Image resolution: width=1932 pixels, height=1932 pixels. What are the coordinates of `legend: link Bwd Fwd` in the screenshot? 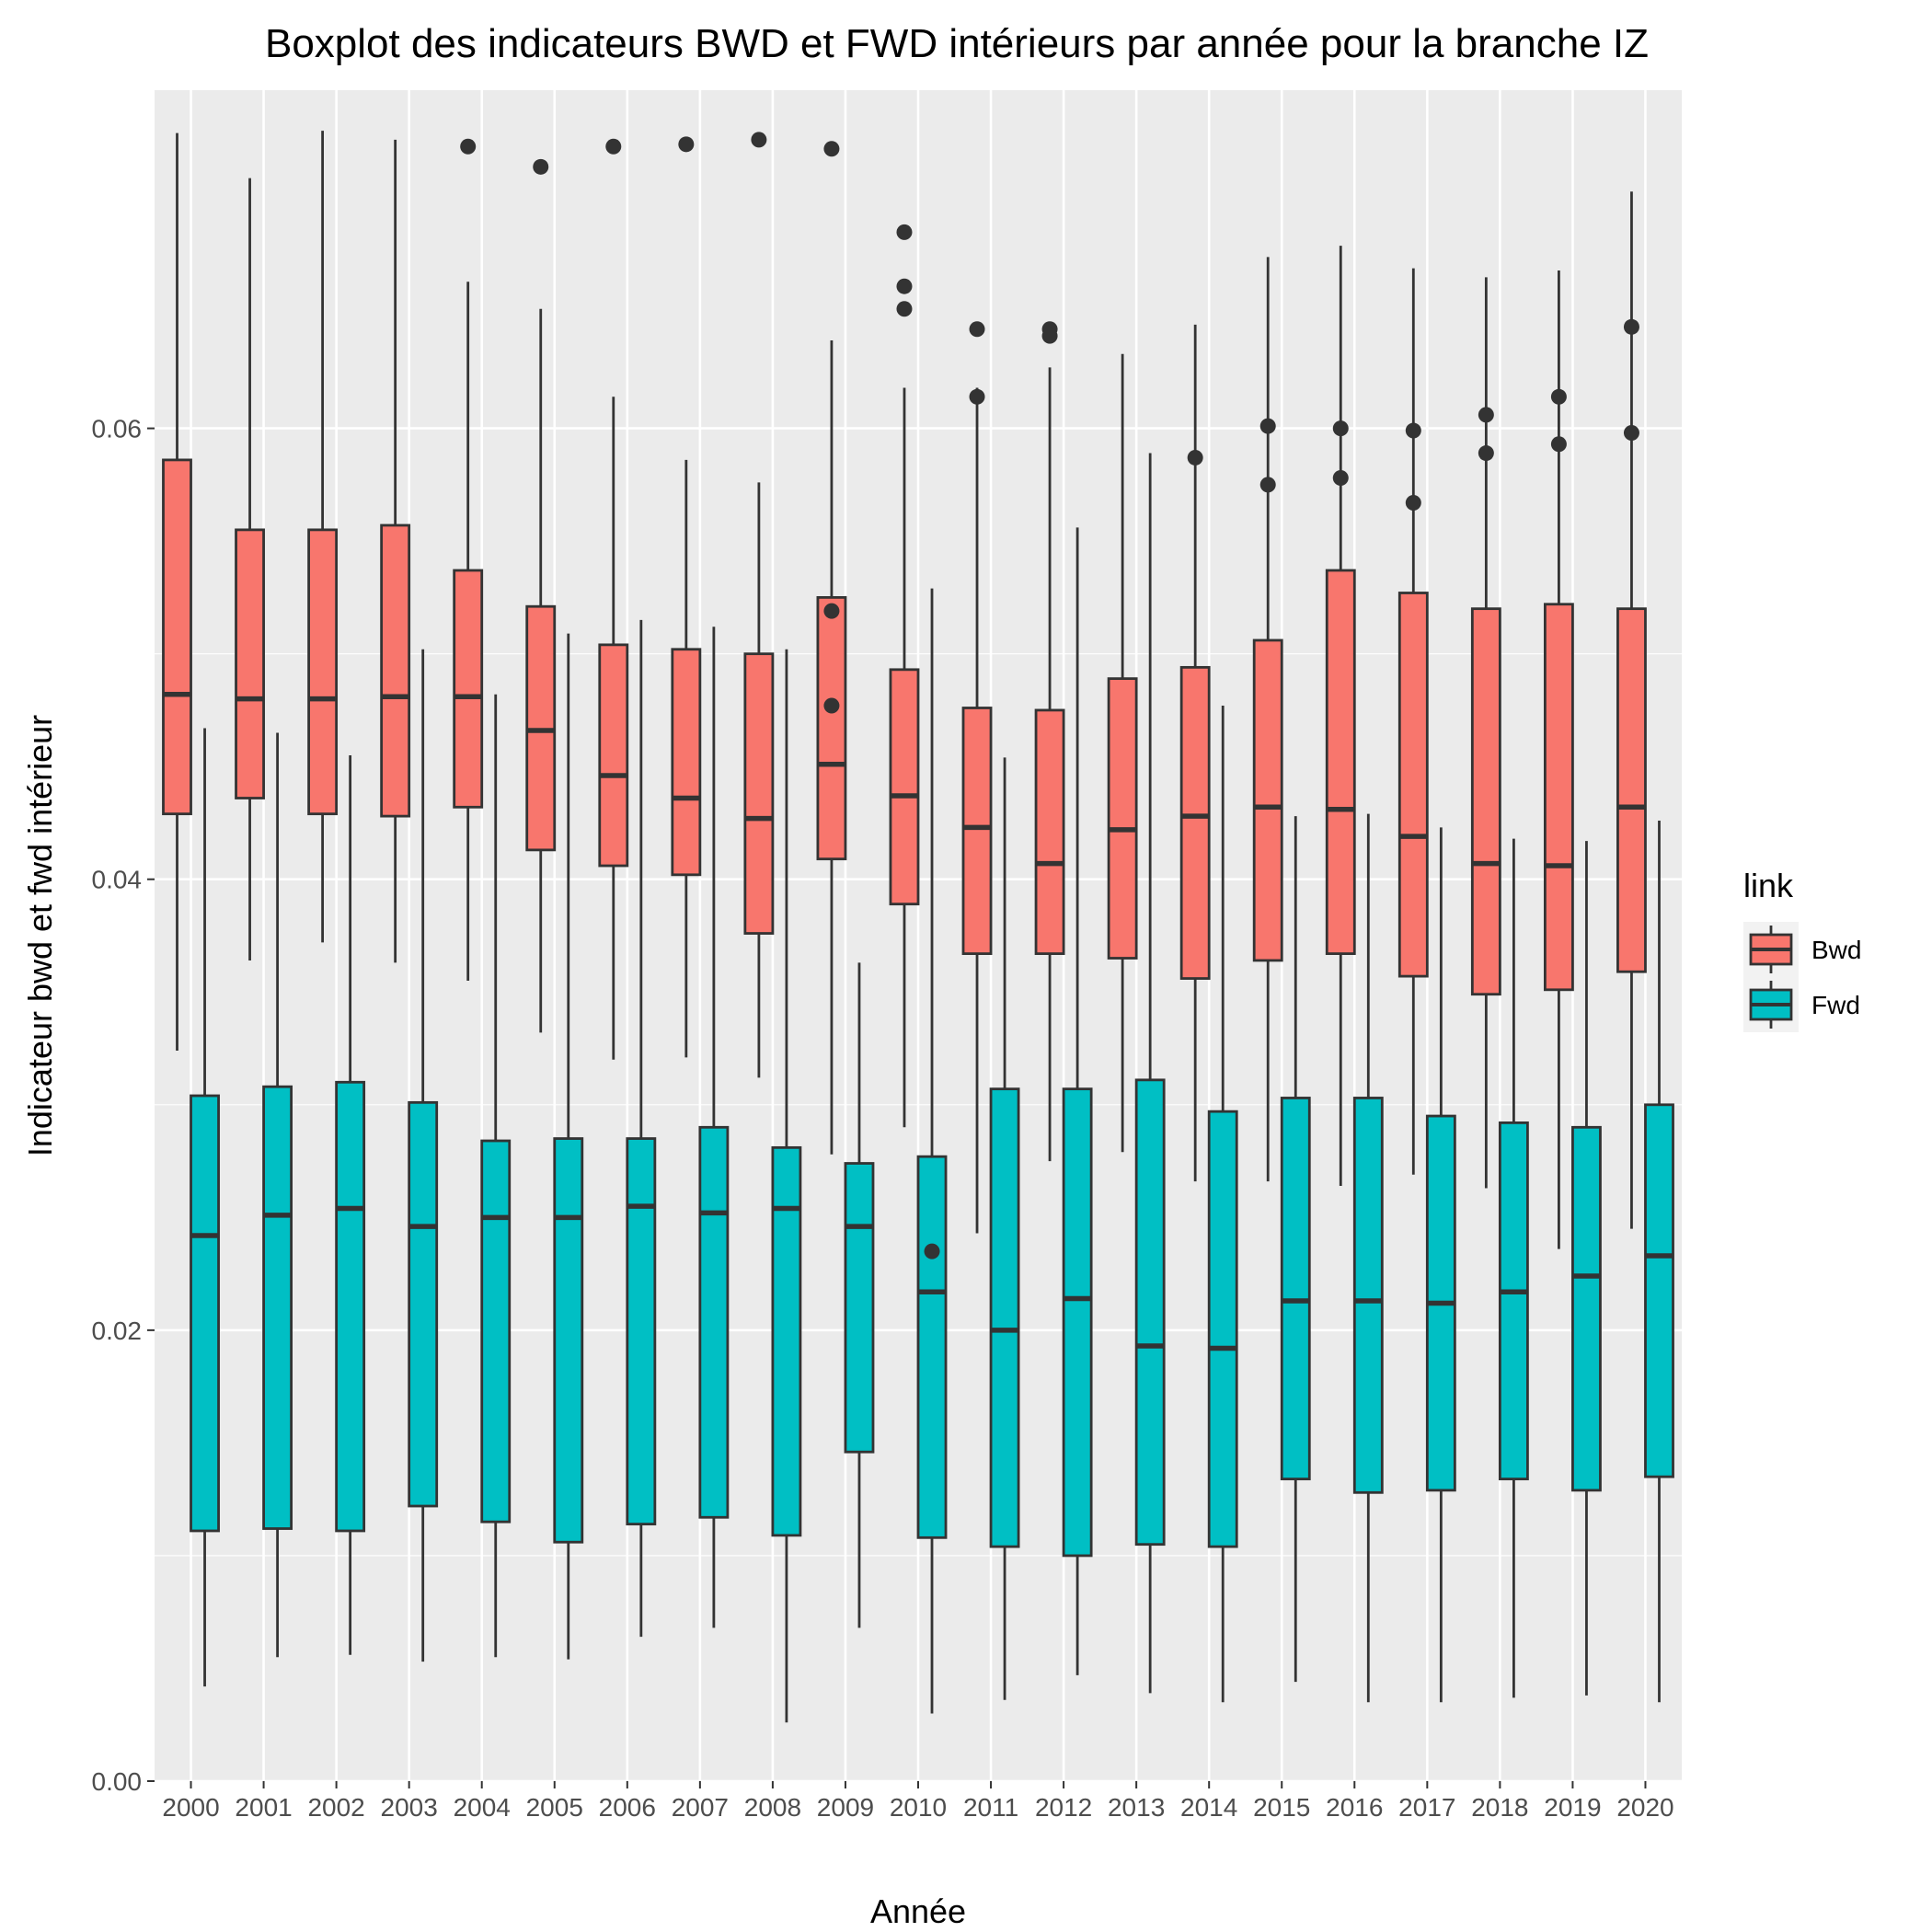 It's located at (1802, 949).